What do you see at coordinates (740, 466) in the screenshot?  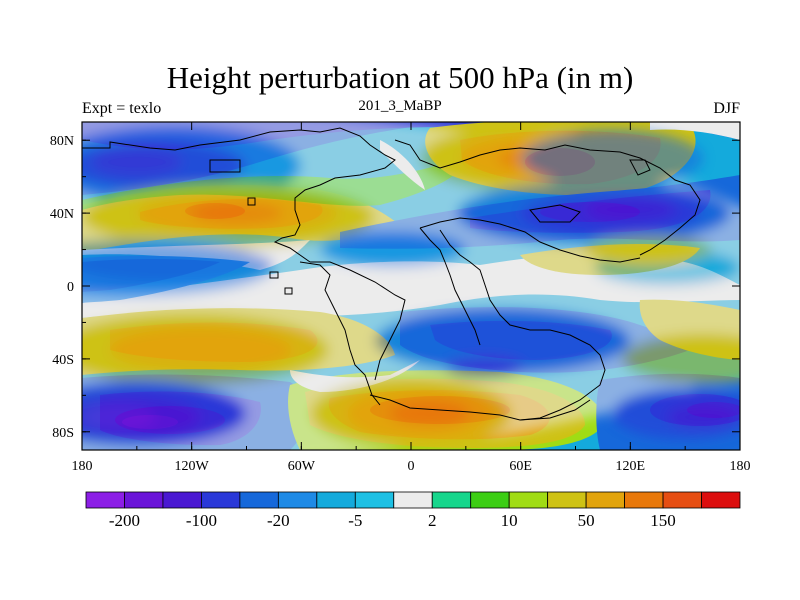 I see `x-tick-label-6: 180` at bounding box center [740, 466].